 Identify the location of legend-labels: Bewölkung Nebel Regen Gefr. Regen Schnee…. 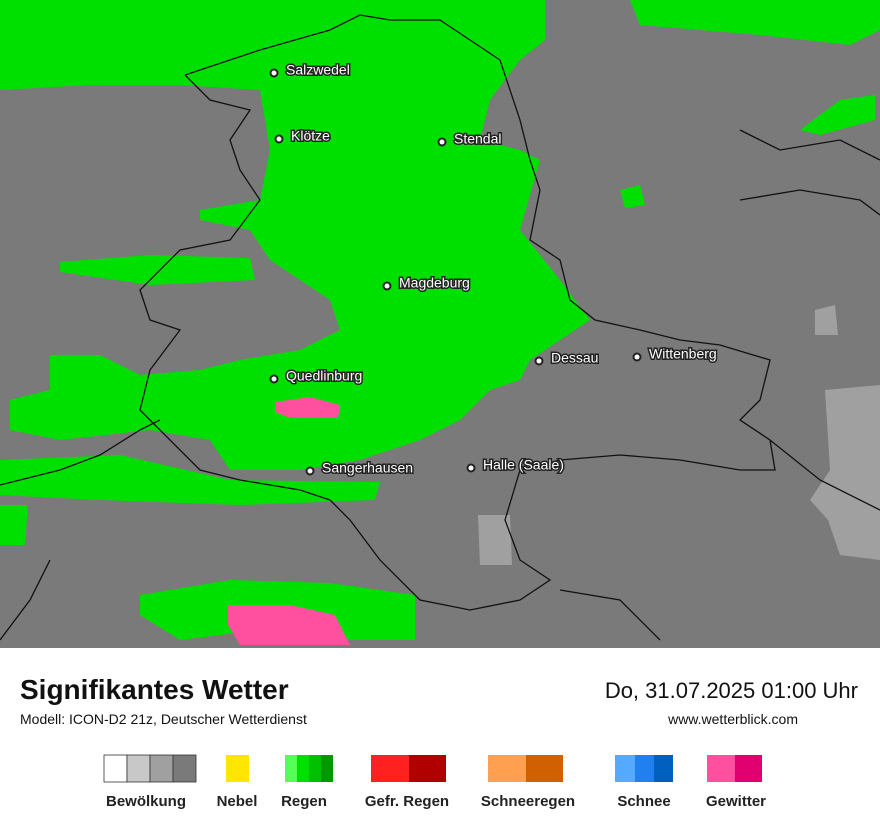
(436, 801).